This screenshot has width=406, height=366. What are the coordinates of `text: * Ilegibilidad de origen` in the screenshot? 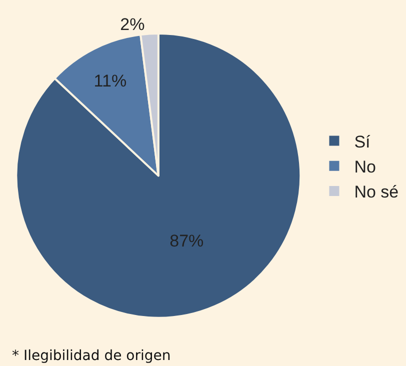 It's located at (91, 356).